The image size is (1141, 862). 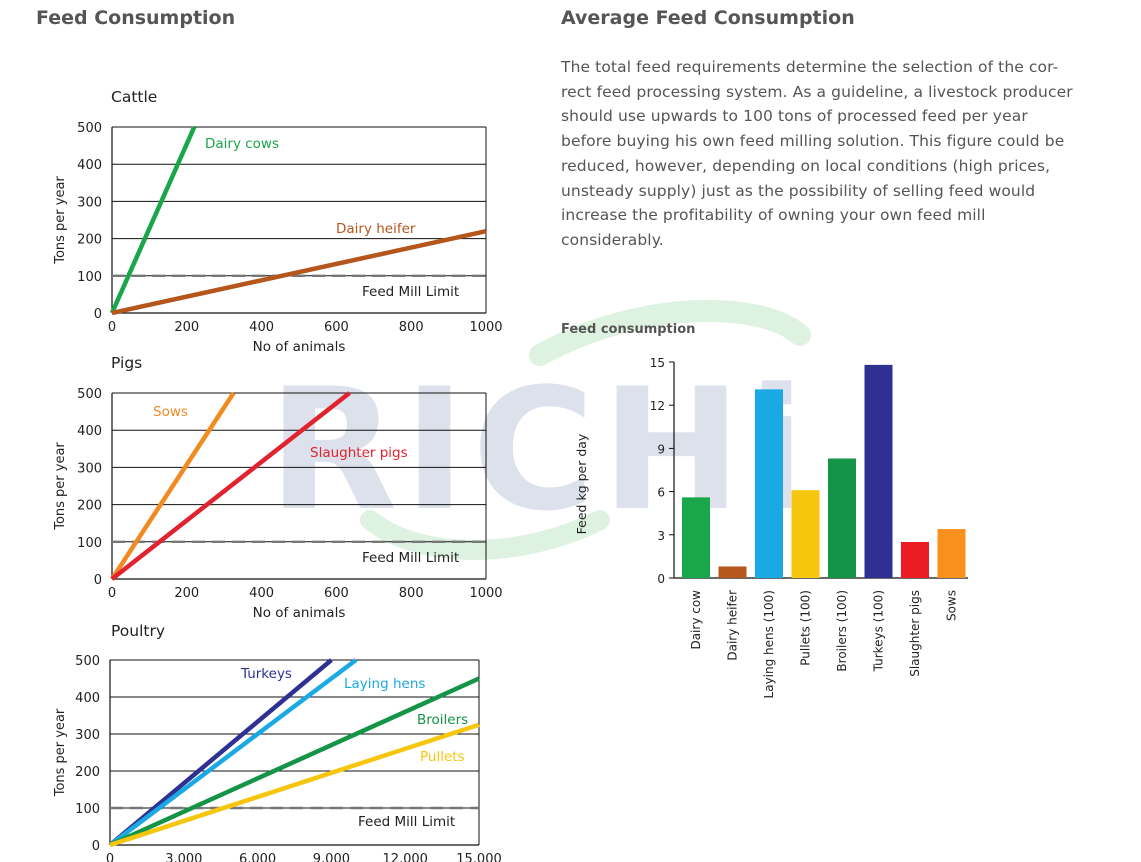 I want to click on x-tick-label: 3,000, so click(x=183, y=857).